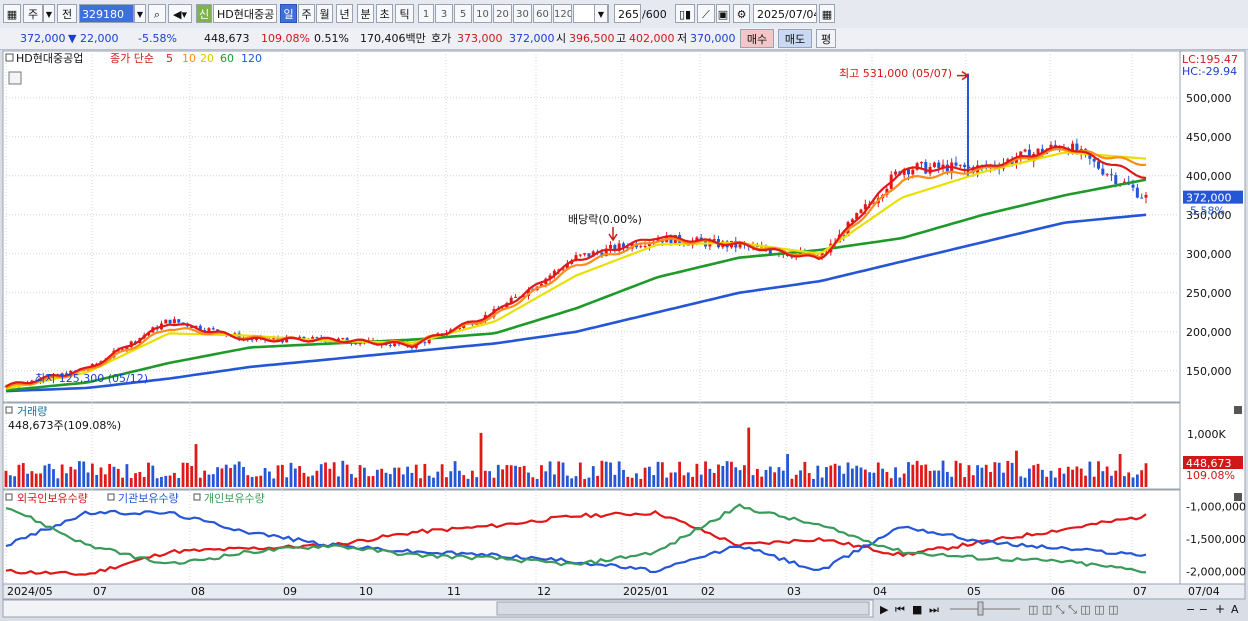 Image resolution: width=1248 pixels, height=621 pixels. I want to click on zoom-slider-thumb, so click(980, 608).